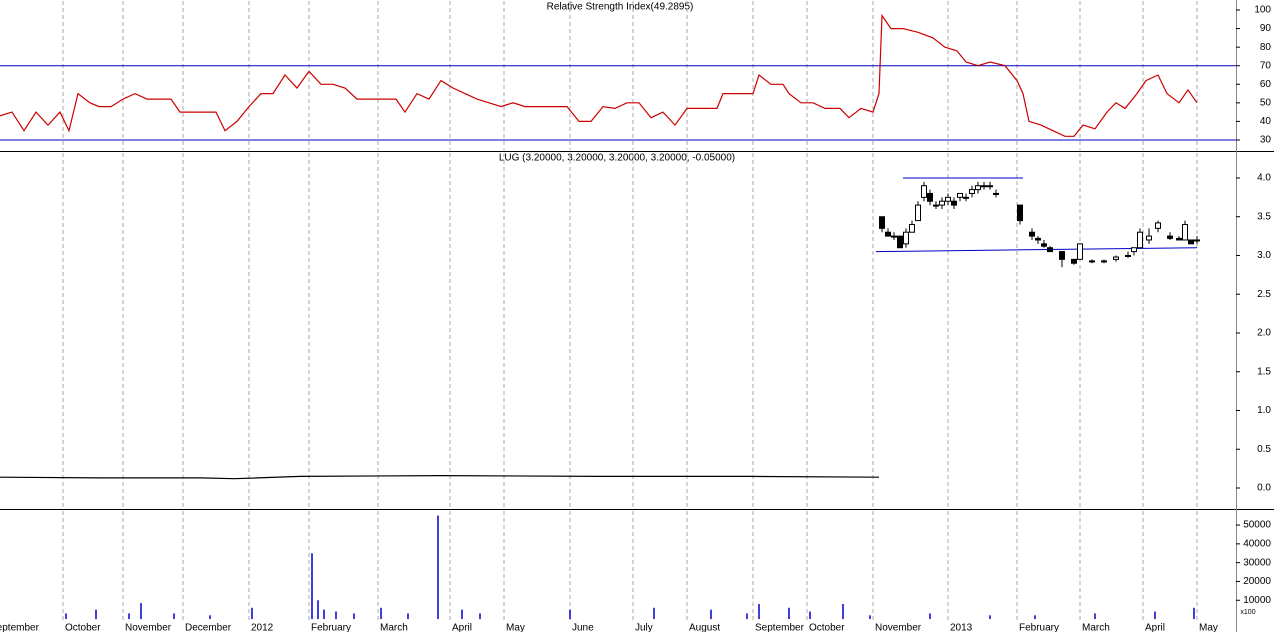 The height and width of the screenshot is (632, 1274). What do you see at coordinates (1264, 333) in the screenshot?
I see `y-tick-label: 2.0` at bounding box center [1264, 333].